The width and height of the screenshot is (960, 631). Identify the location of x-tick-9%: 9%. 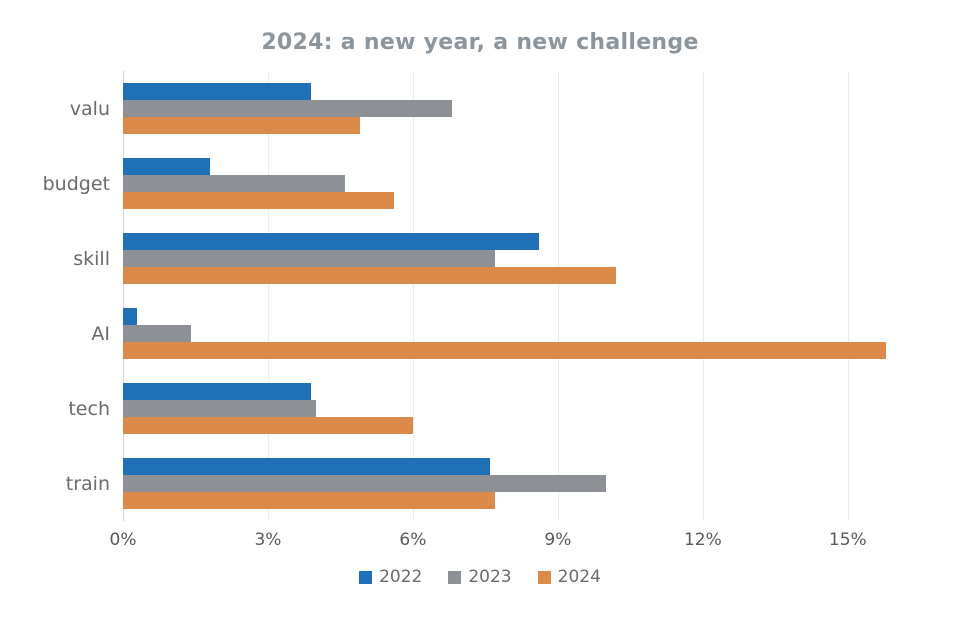
(558, 540).